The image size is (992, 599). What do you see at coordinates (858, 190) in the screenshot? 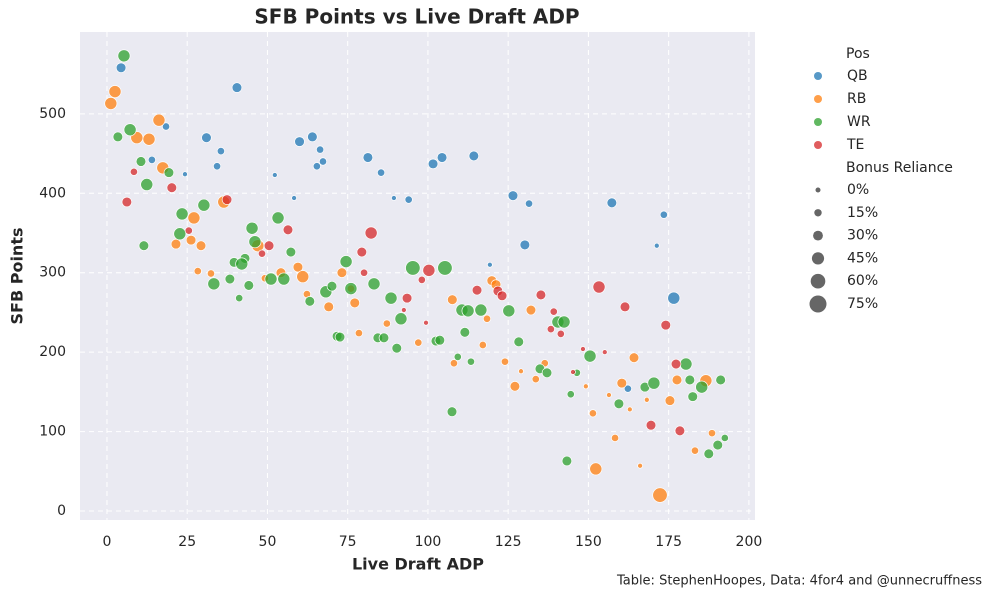
I see `size-legend-label: 0%` at bounding box center [858, 190].